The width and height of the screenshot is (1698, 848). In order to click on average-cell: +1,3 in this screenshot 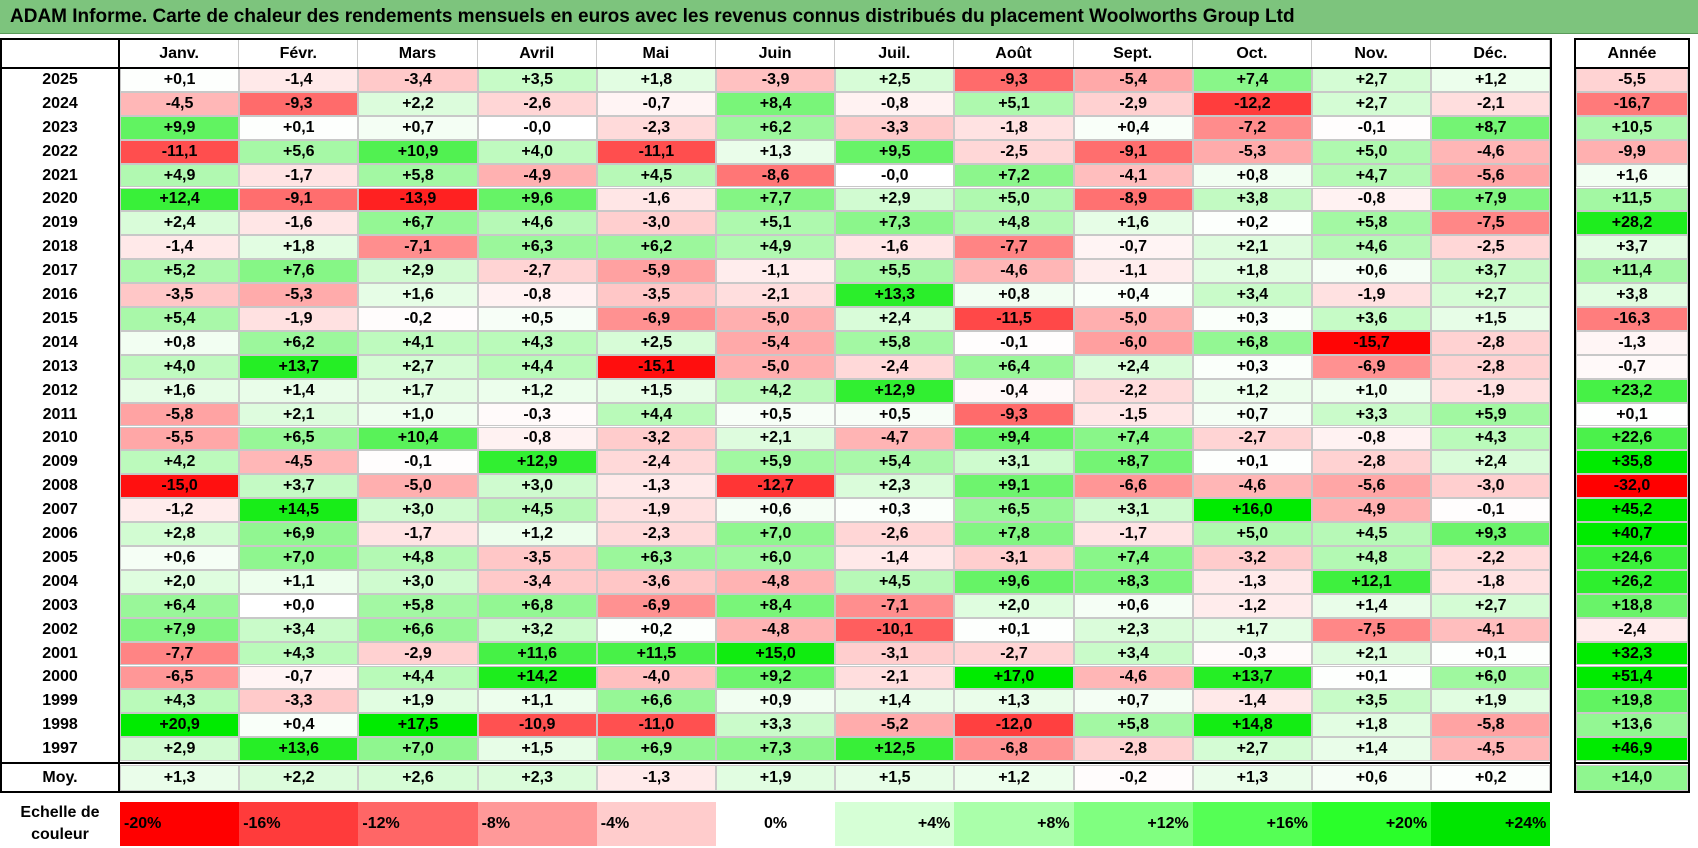, I will do `click(1252, 778)`.